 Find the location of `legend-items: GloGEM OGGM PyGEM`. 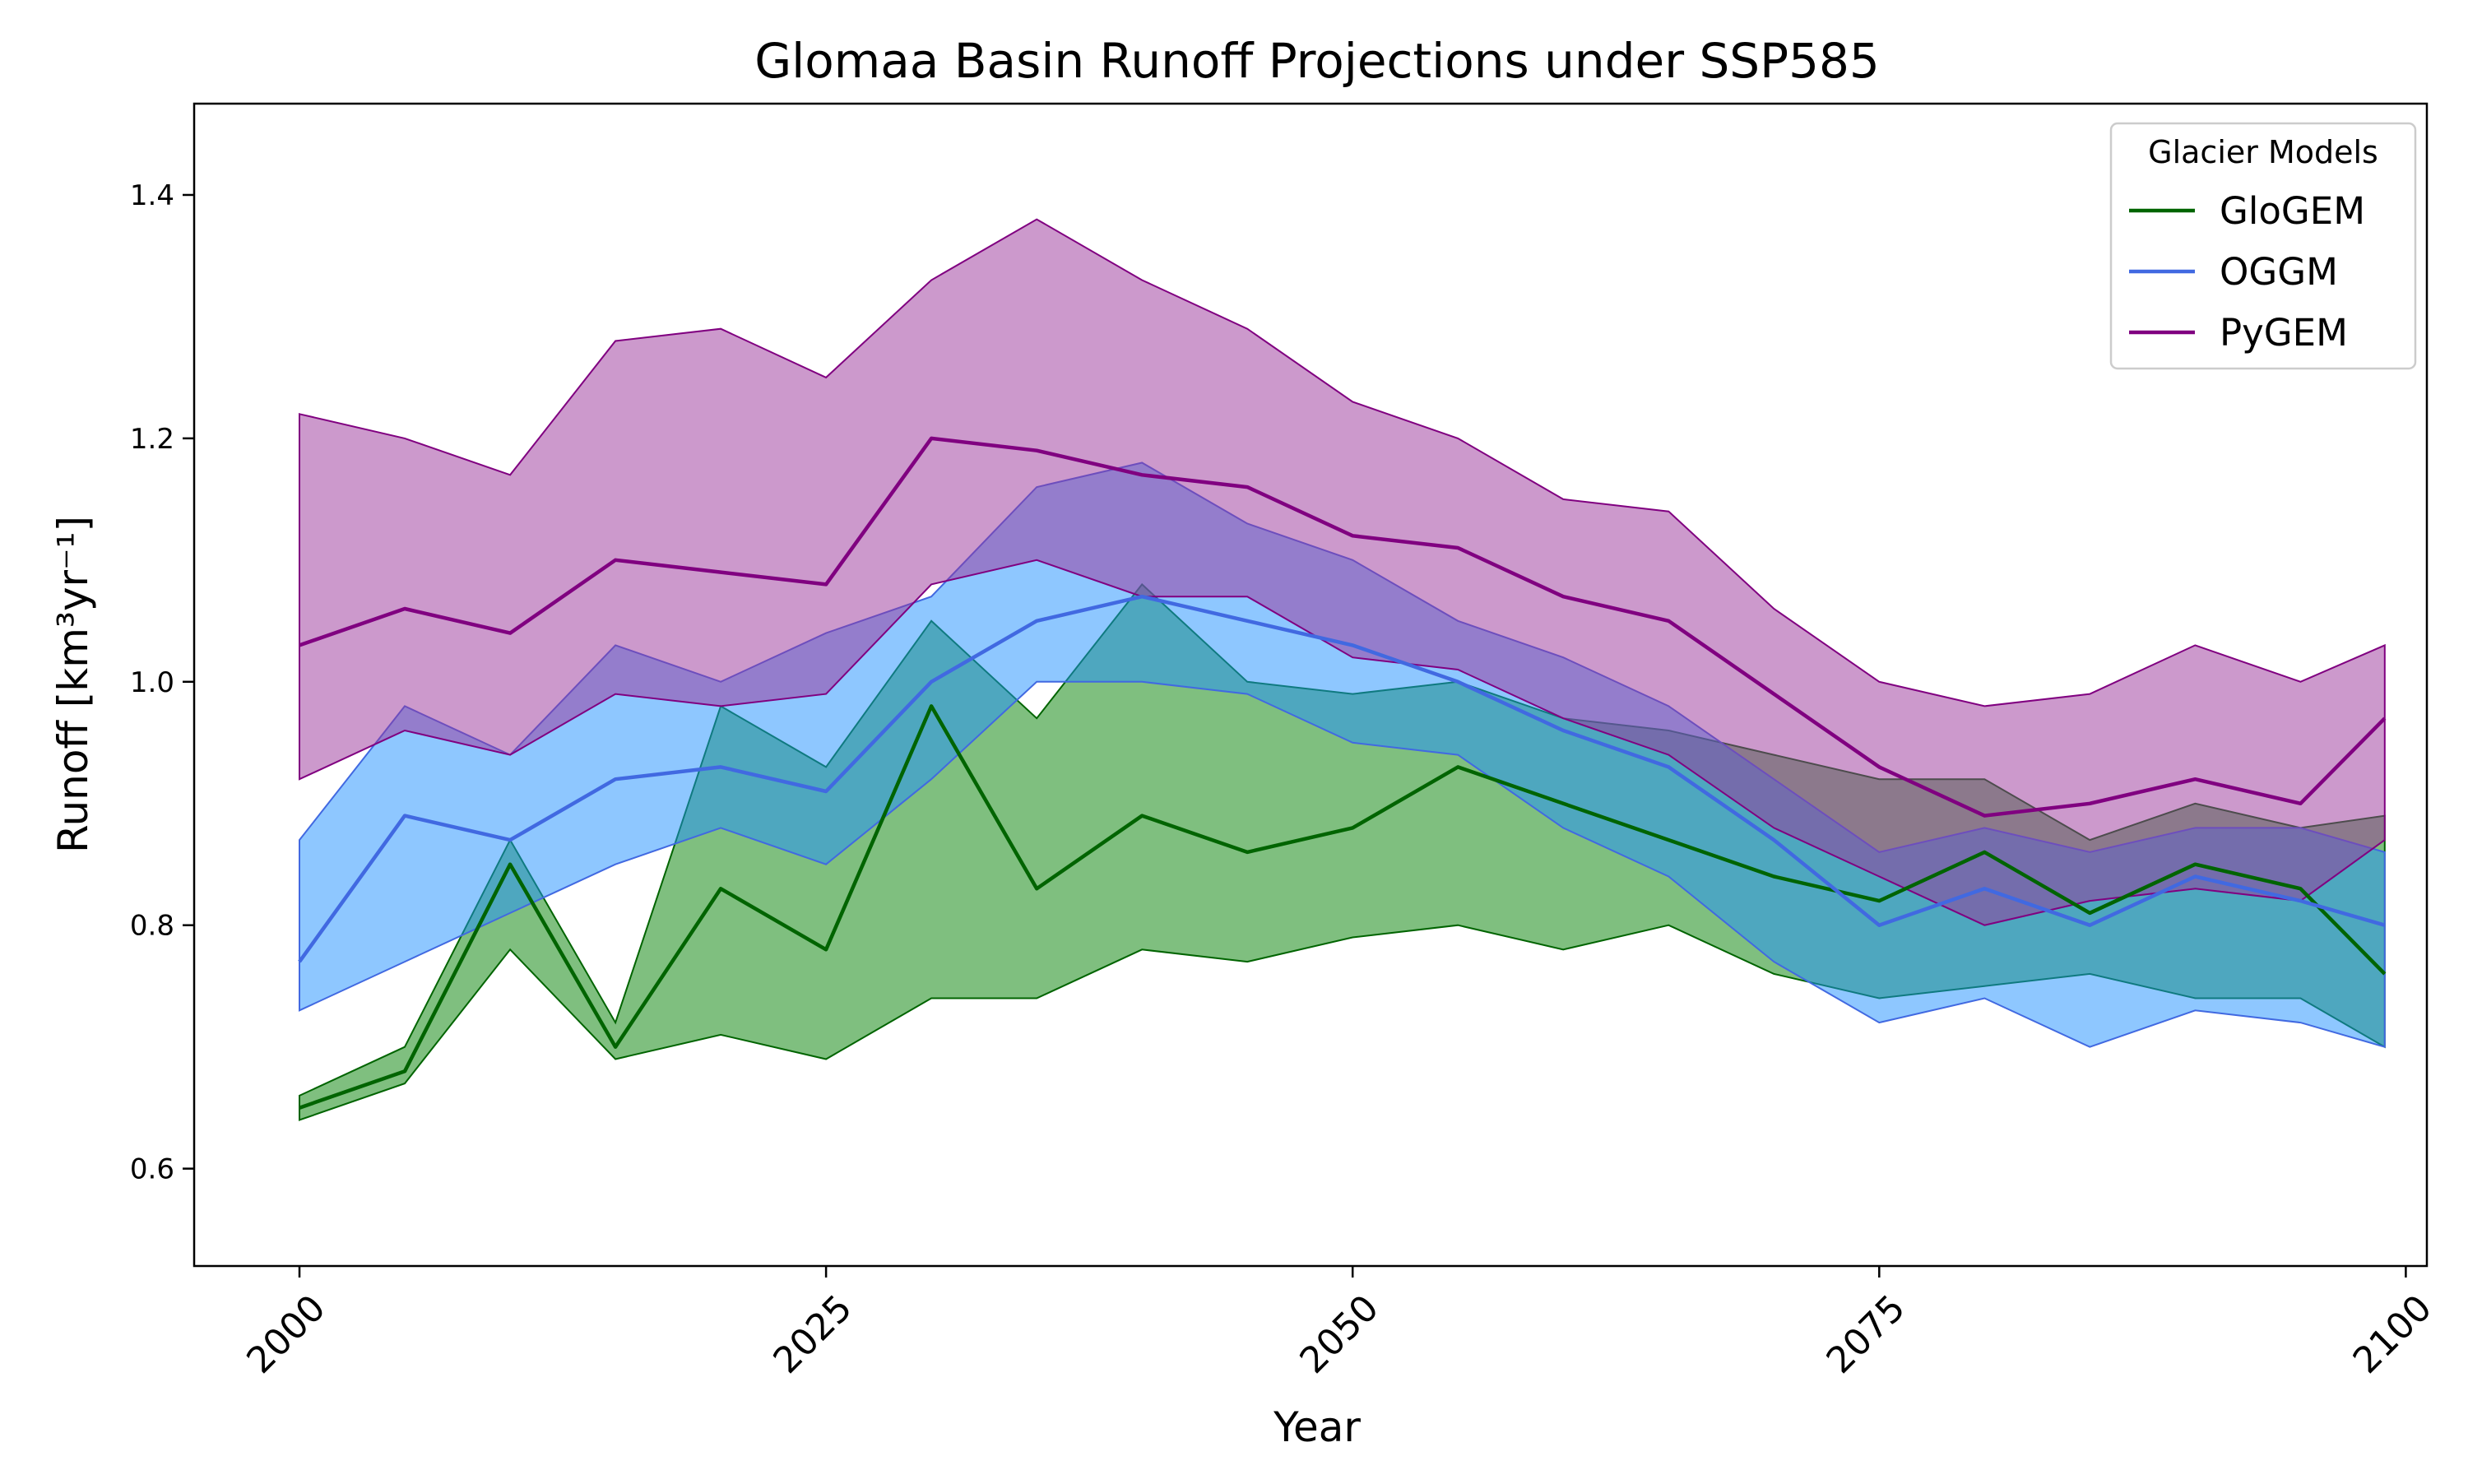

legend-items: GloGEM OGGM PyGEM is located at coordinates (2247, 272).